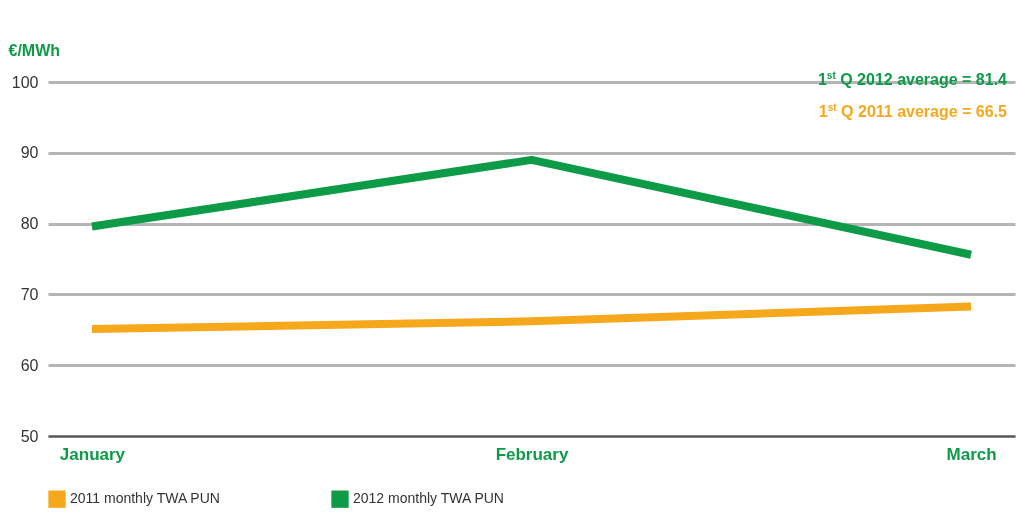  What do you see at coordinates (428, 498) in the screenshot?
I see `legend-label: 2012 monthly TWA PUN` at bounding box center [428, 498].